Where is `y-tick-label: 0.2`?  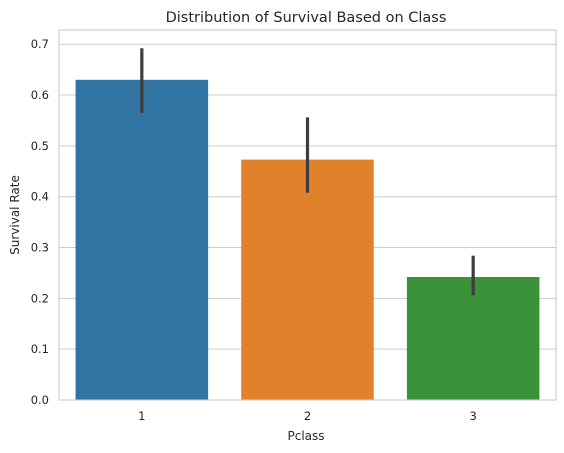
y-tick-label: 0.2 is located at coordinates (40, 298).